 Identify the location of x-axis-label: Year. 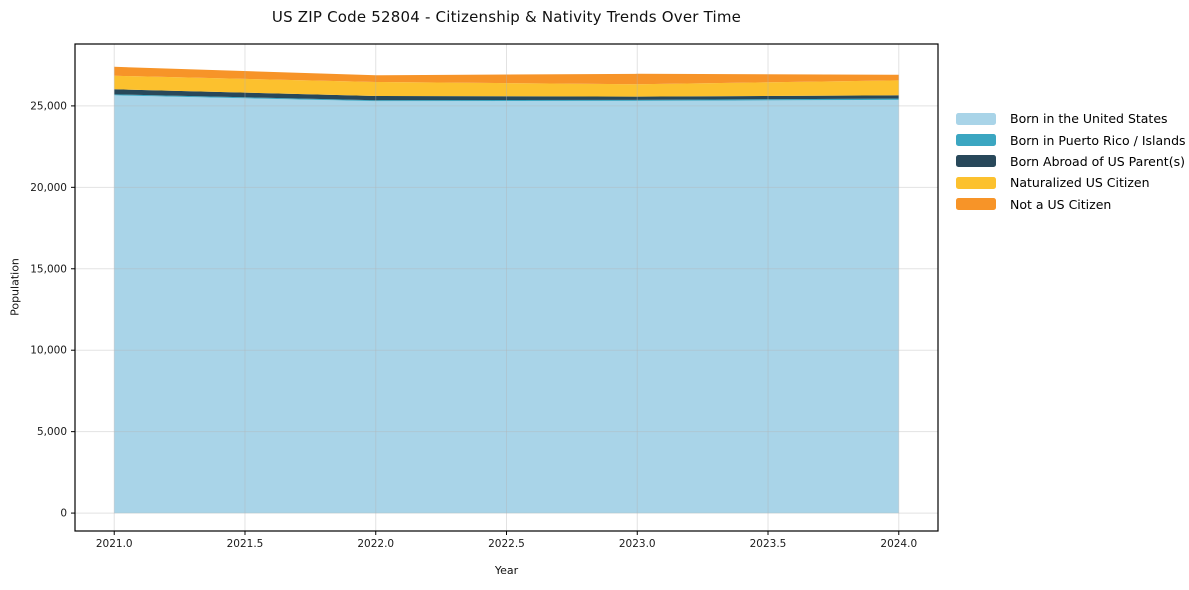
(506, 570).